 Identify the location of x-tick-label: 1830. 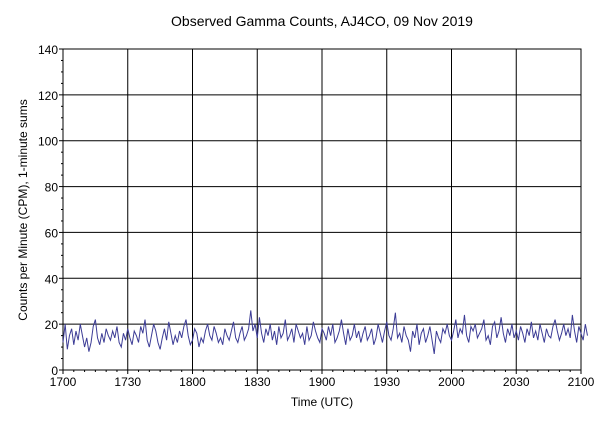
(257, 382).